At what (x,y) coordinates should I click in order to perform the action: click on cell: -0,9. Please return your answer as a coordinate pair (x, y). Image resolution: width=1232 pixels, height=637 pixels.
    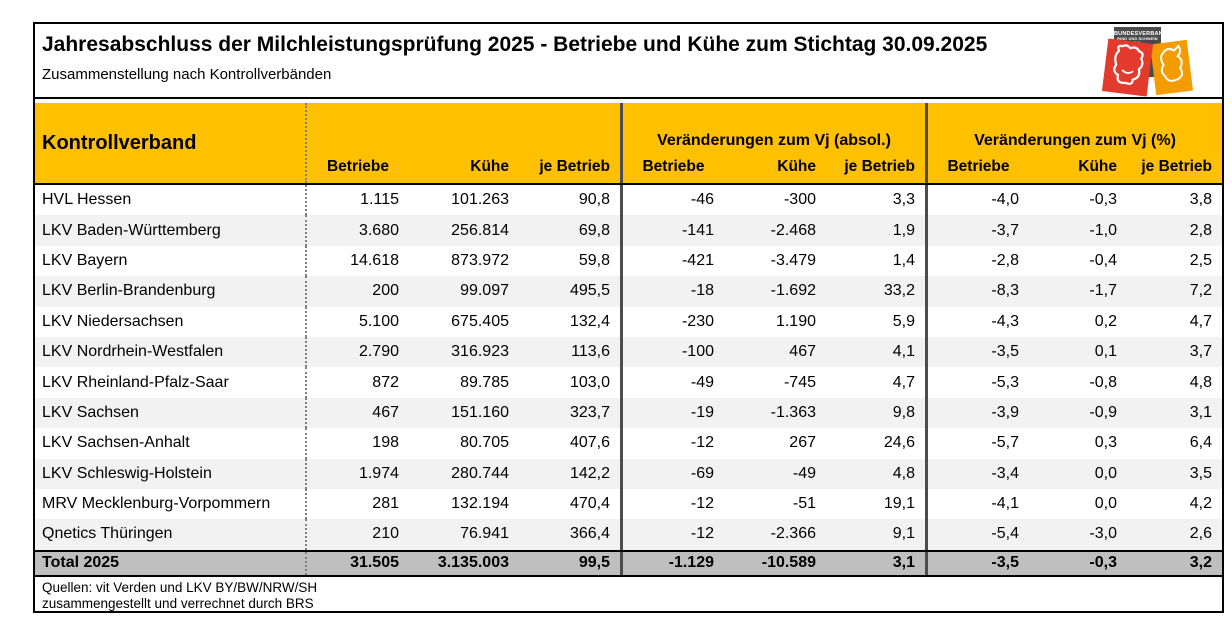
    Looking at the image, I should click on (1103, 412).